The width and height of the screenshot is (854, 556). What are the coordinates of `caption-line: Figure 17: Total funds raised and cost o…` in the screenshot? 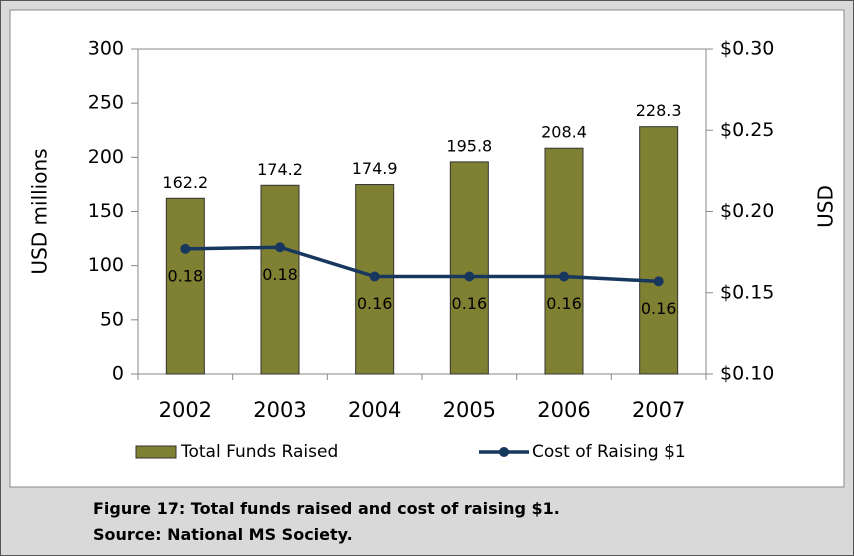 It's located at (326, 508).